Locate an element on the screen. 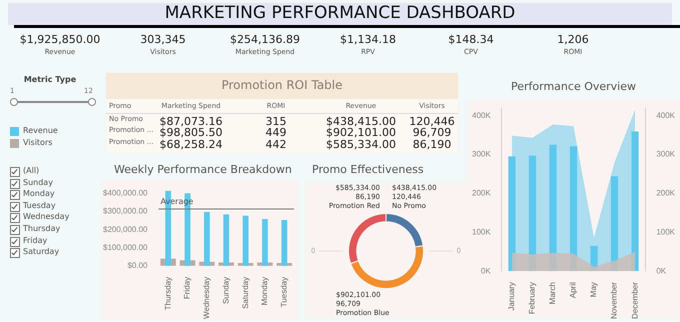 This screenshot has height=322, width=680. text: 1,206 is located at coordinates (573, 39).